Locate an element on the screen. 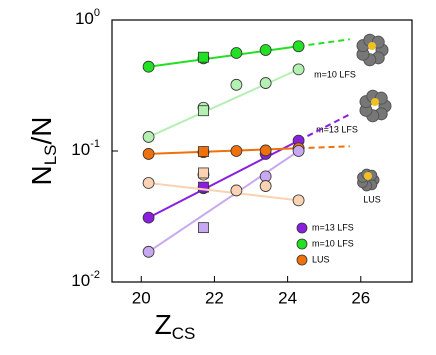 The image size is (436, 355). y-axis-label: NLS/N is located at coordinates (43, 150).